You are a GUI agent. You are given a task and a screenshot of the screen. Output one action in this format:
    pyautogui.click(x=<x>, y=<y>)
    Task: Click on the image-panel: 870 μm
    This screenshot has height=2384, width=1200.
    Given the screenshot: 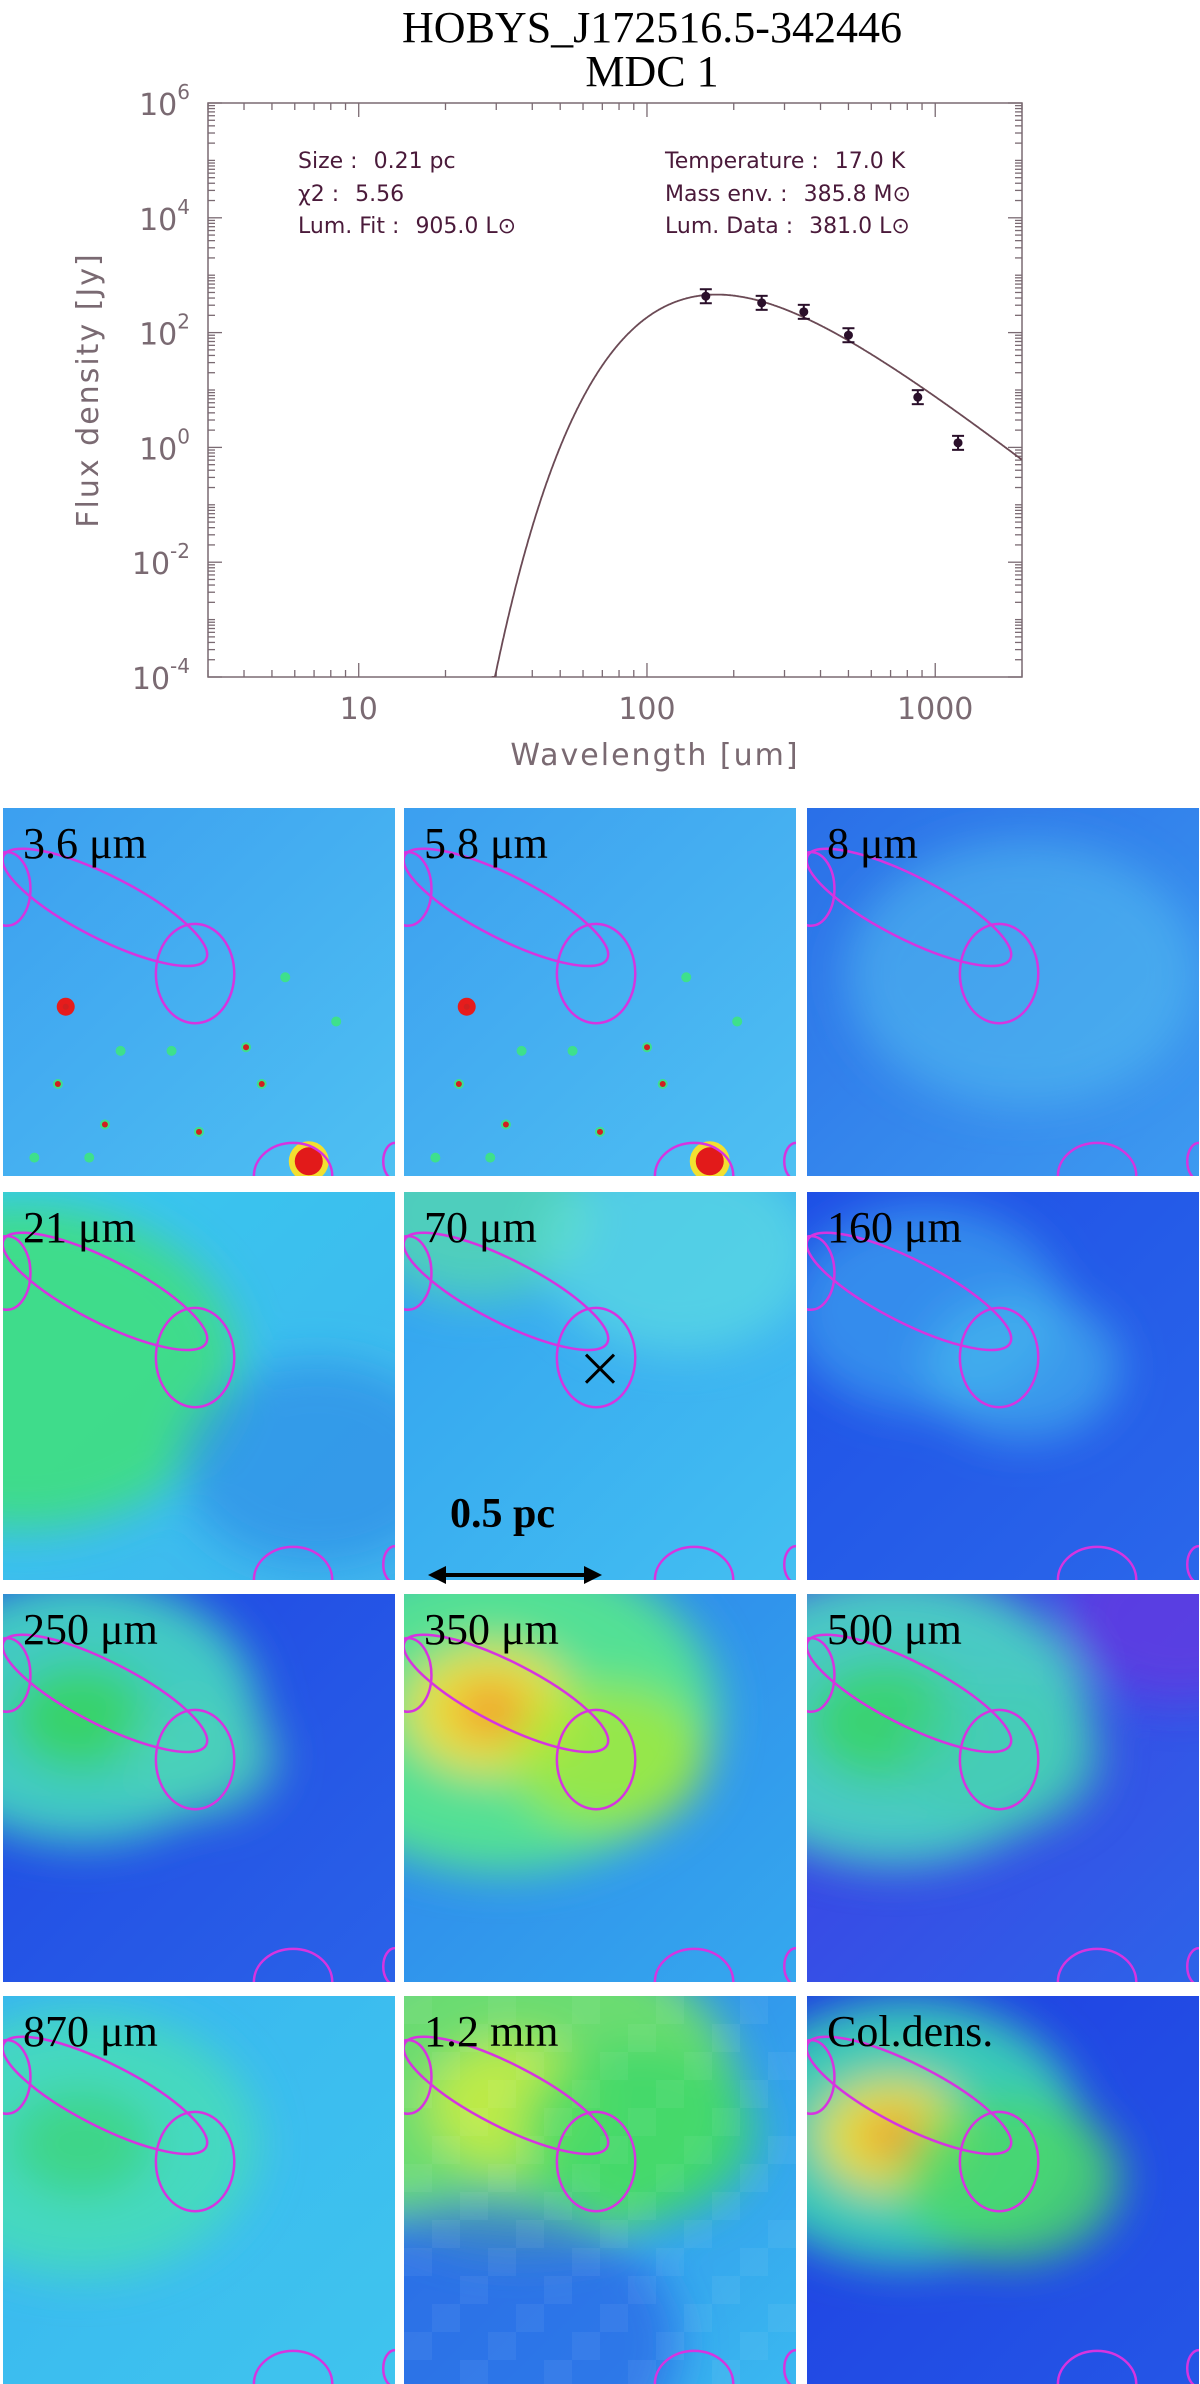 What is the action you would take?
    pyautogui.click(x=199, y=2190)
    